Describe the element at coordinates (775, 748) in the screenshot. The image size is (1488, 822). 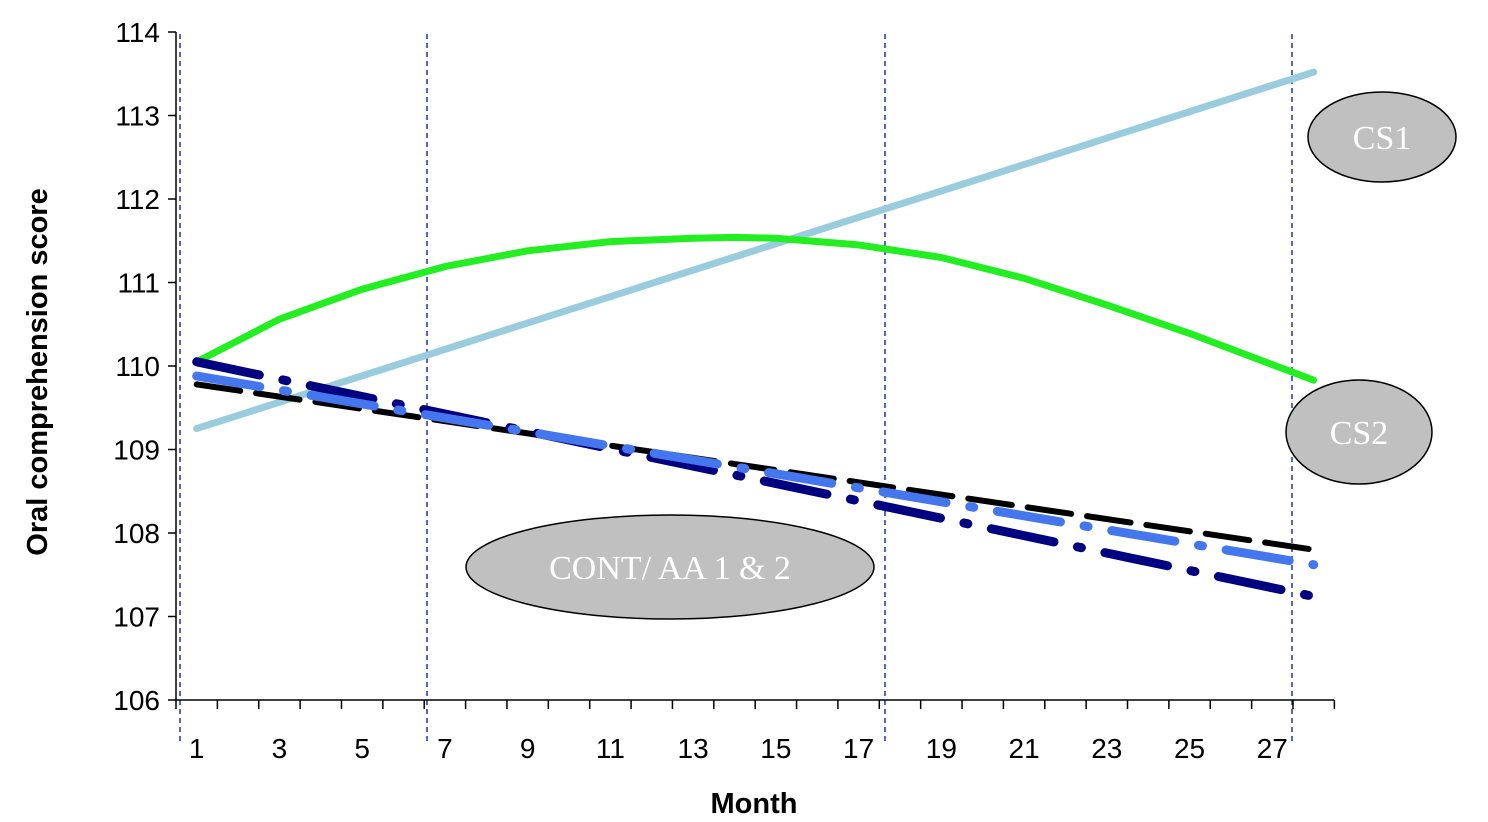
I see `x-tick-label: 15` at that location.